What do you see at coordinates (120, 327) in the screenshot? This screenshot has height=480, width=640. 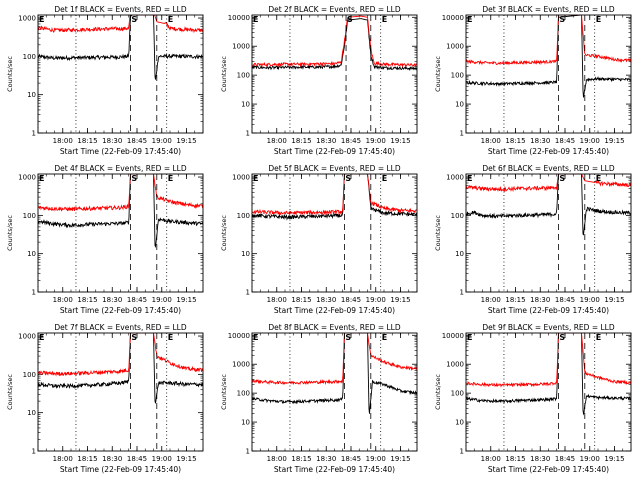 I see `panel-title: Det 7f BLACK = Events, RED = LLD` at bounding box center [120, 327].